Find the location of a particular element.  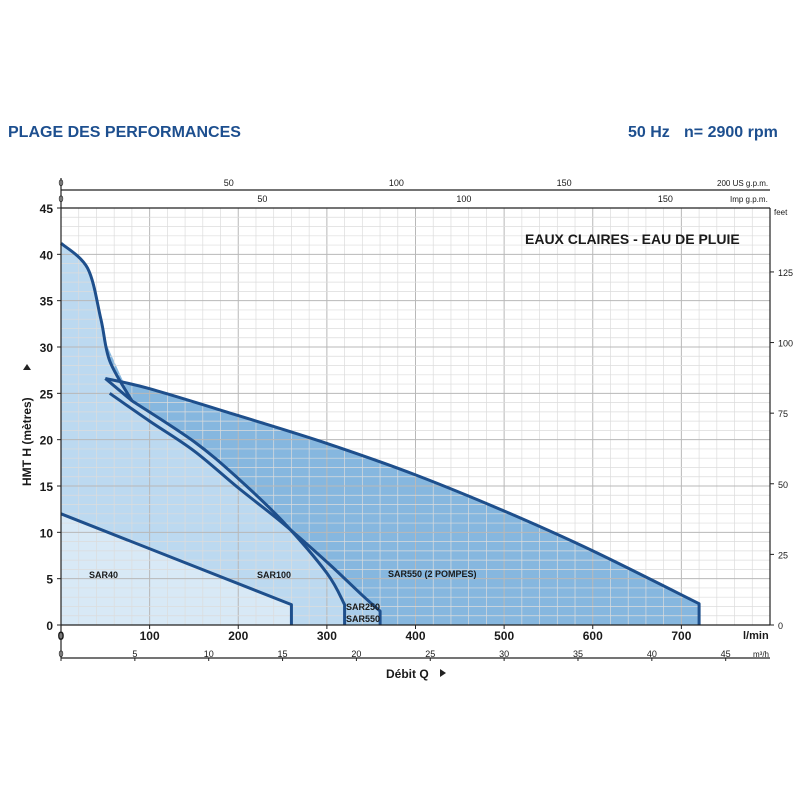

us-gpm-tick-label: 100 is located at coordinates (396, 183).